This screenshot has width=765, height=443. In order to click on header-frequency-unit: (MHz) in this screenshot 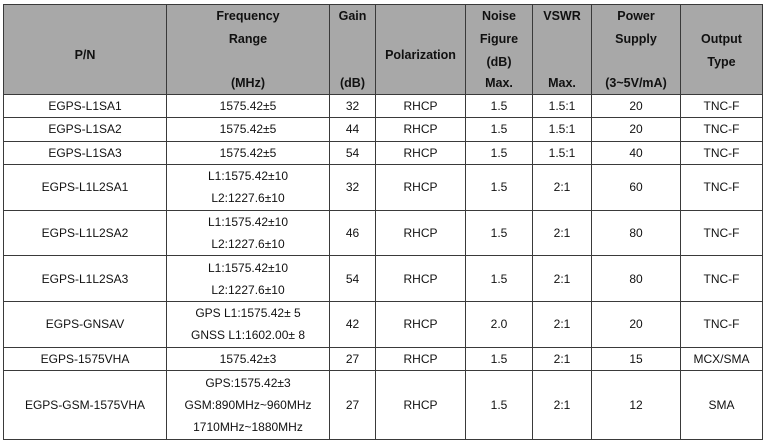, I will do `click(247, 83)`.